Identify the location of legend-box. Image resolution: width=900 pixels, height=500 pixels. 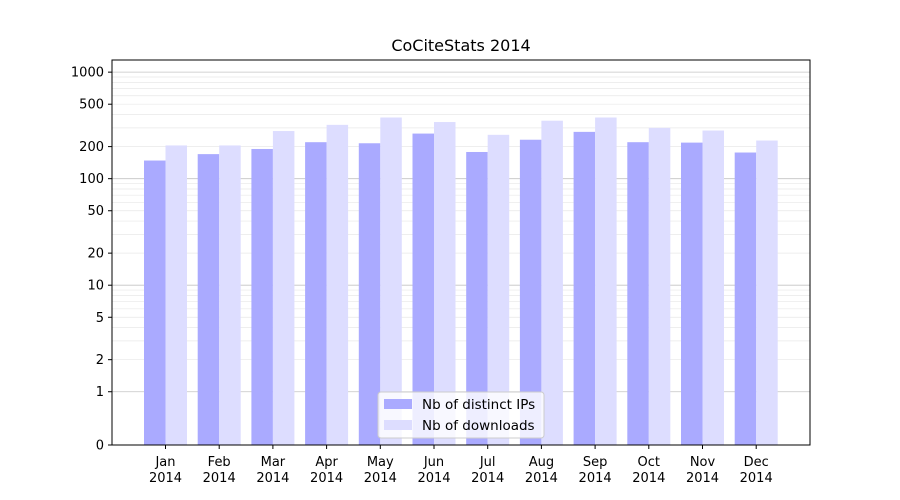
(461, 415).